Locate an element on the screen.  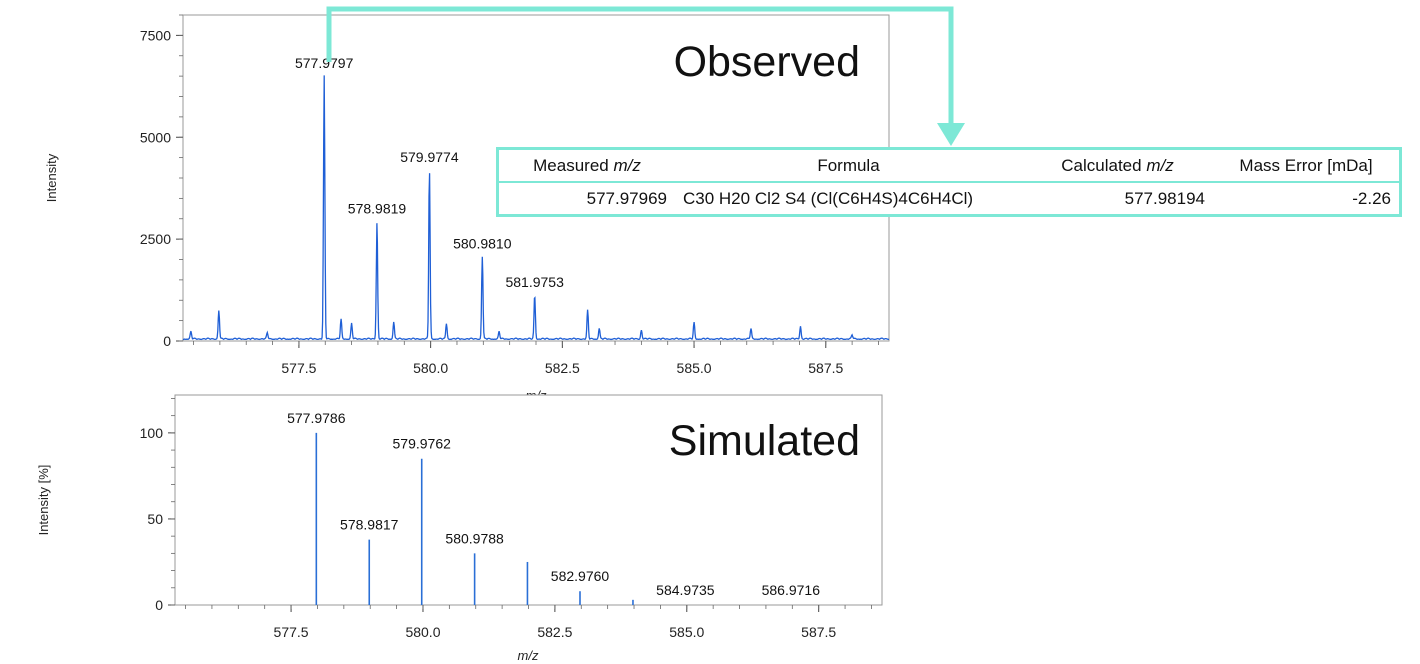
simulated-y-ticks: 0 50 100 is located at coordinates (157, 505).